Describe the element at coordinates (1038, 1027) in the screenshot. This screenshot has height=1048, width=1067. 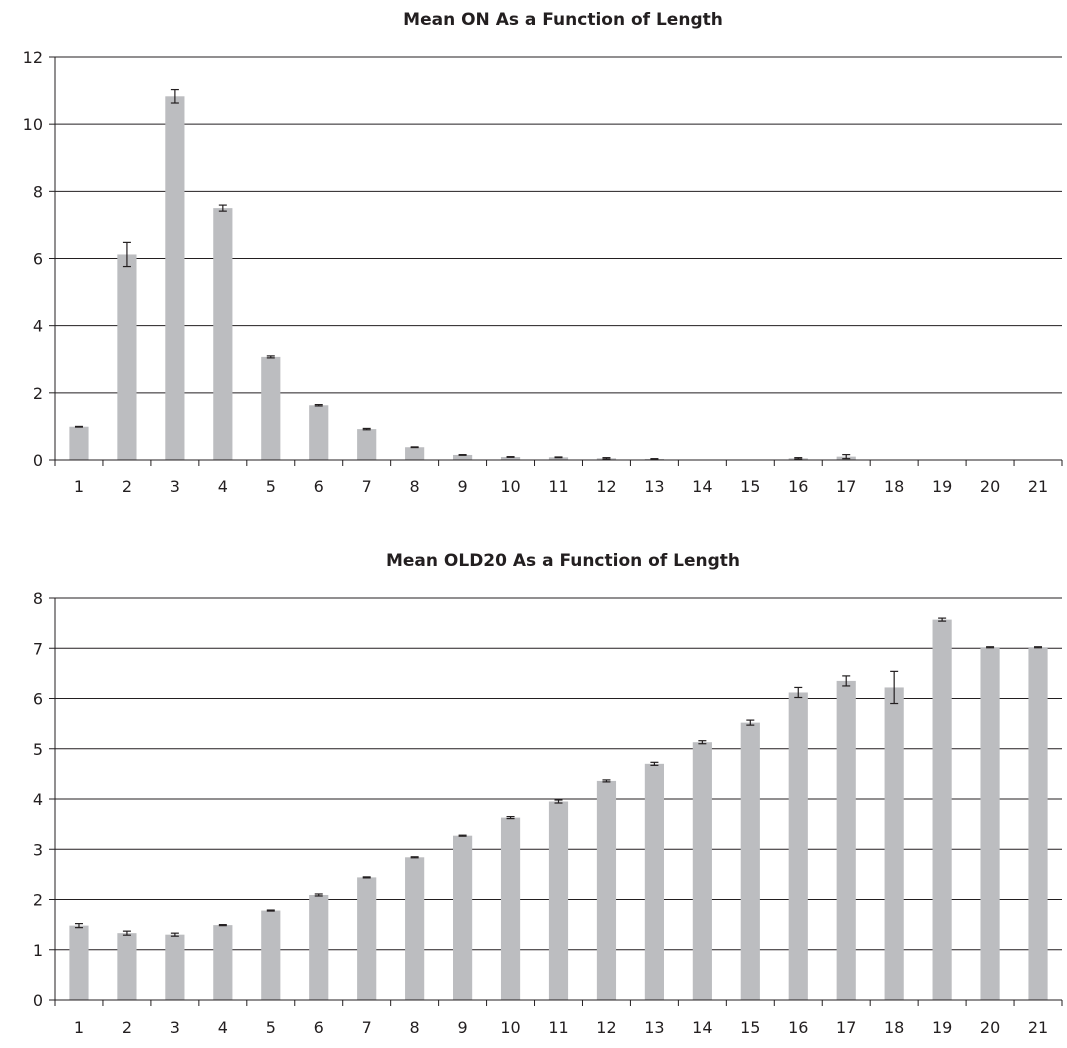
I see `x-tick-label: 21` at that location.